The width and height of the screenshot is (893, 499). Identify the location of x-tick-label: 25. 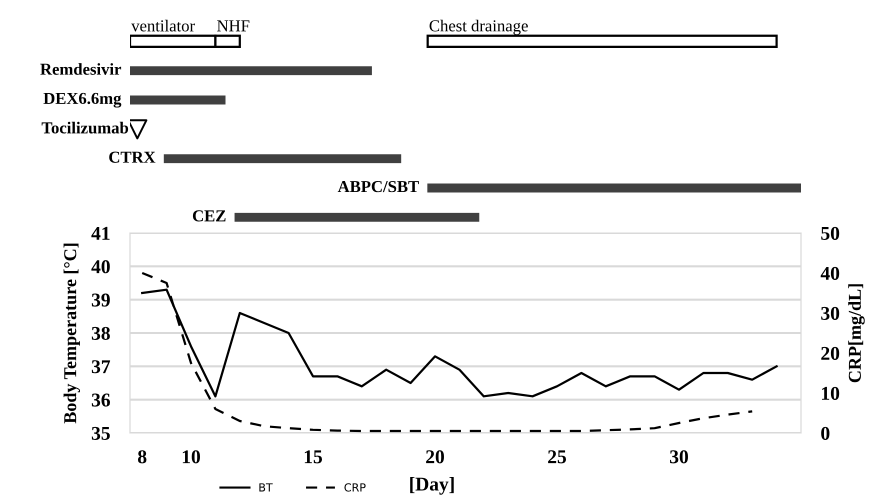
(557, 457).